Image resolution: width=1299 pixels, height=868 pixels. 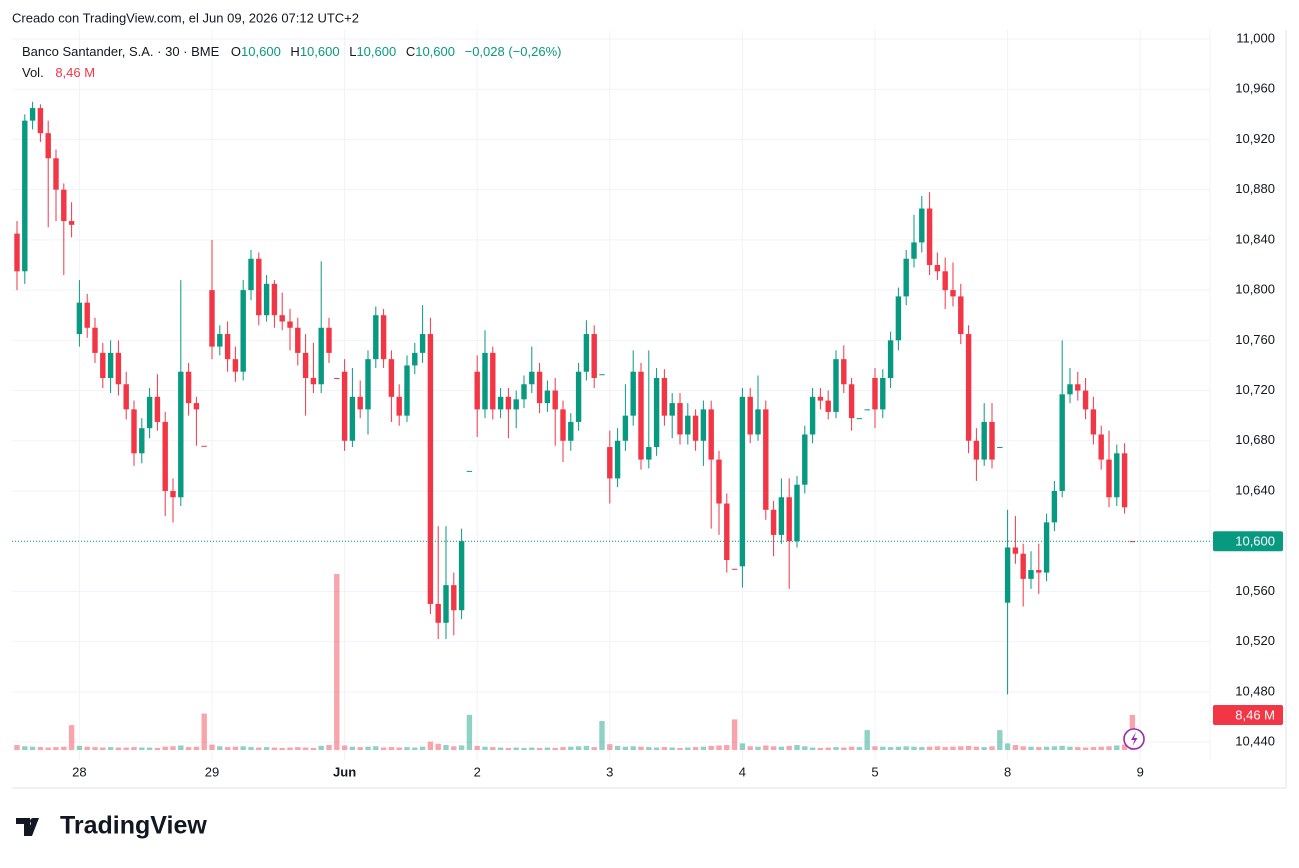 I want to click on y-tick-label: 11,000, so click(x=1255, y=37).